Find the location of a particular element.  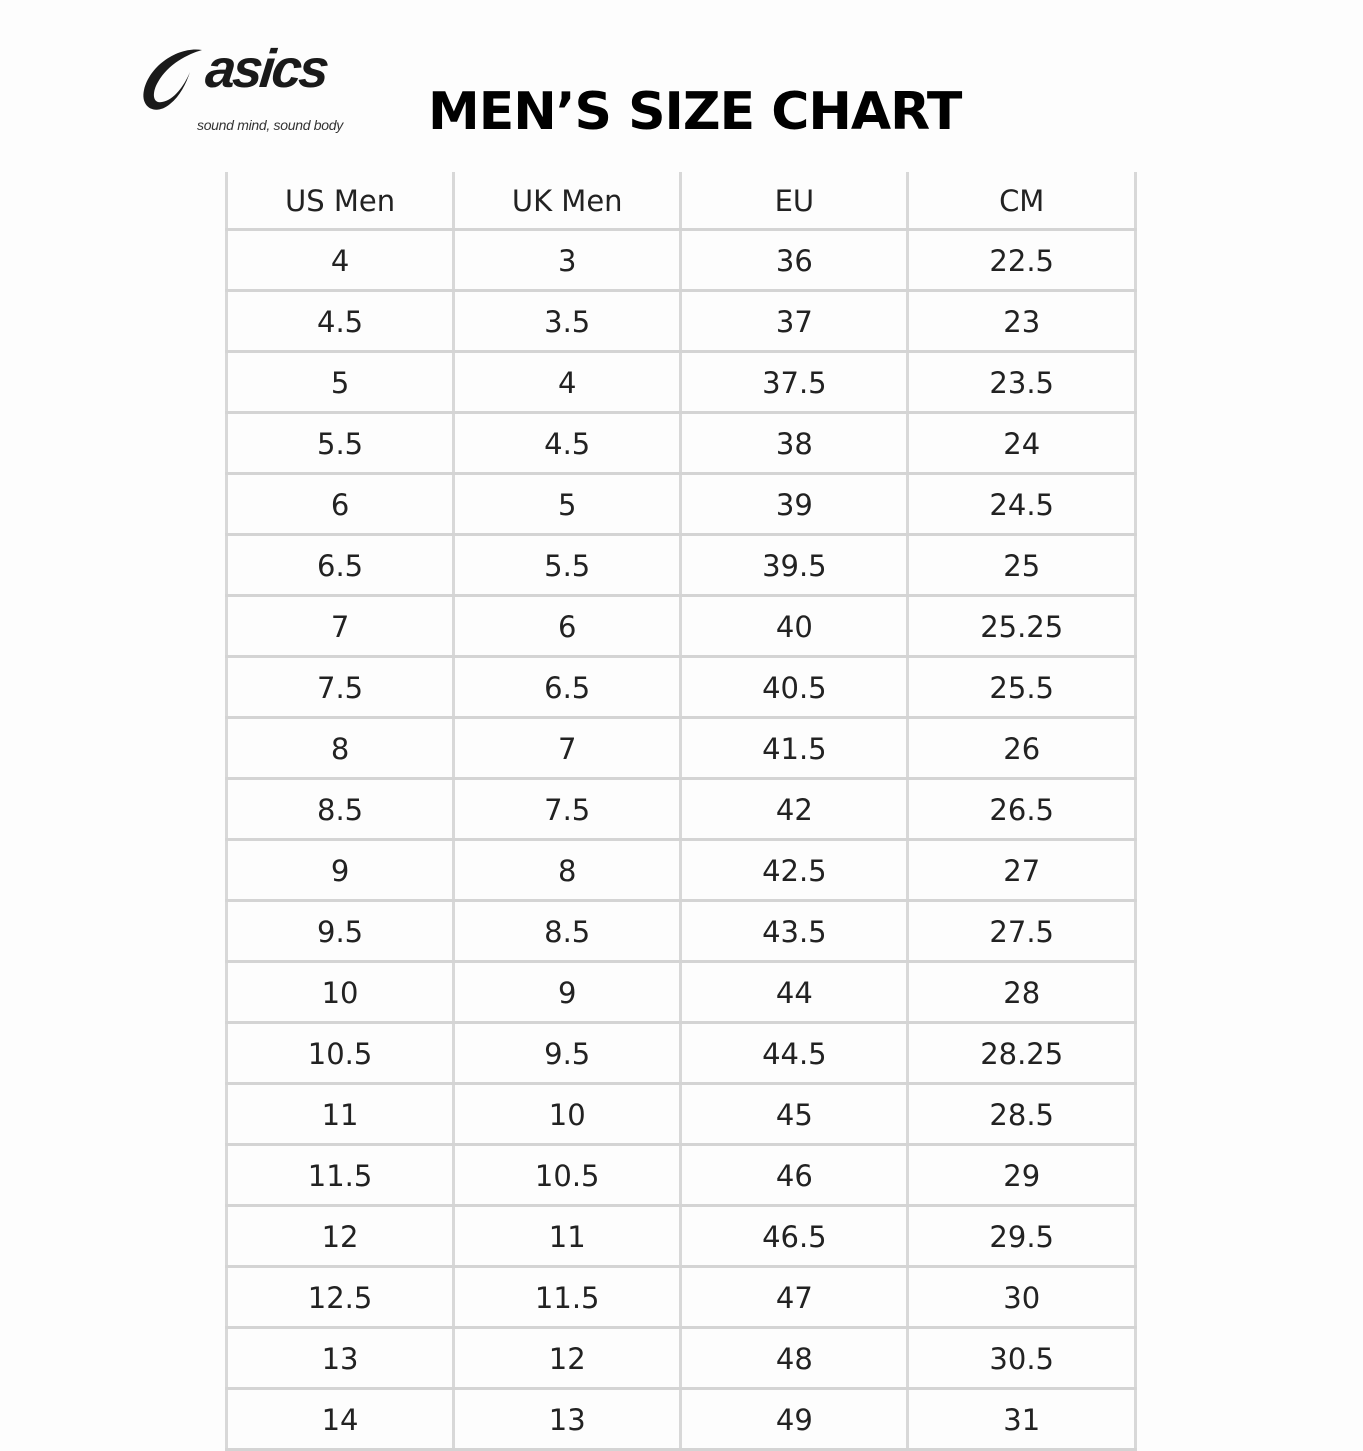

header-row: US Men UK Men EU CM is located at coordinates (680, 201).